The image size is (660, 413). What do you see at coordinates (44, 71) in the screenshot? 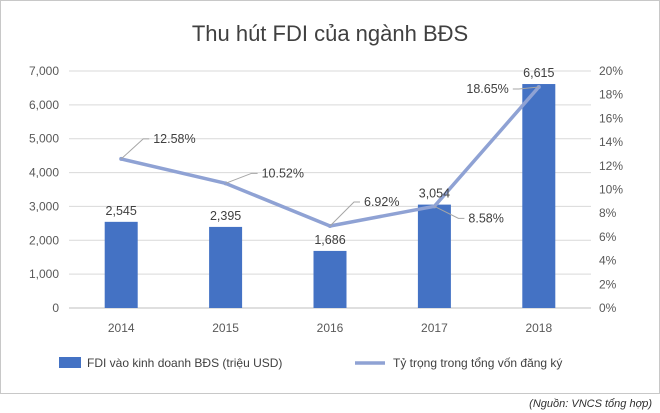
I see `left-axis-tick-label: 7,000` at bounding box center [44, 71].